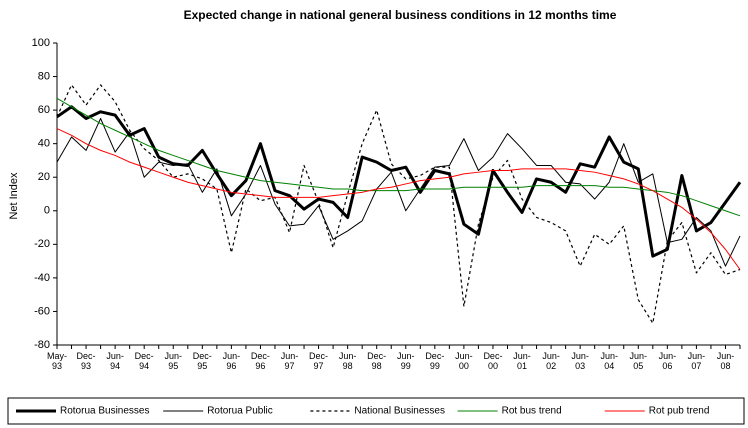 This screenshot has height=428, width=748. I want to click on x-tick-label: Dec-94, so click(144, 361).